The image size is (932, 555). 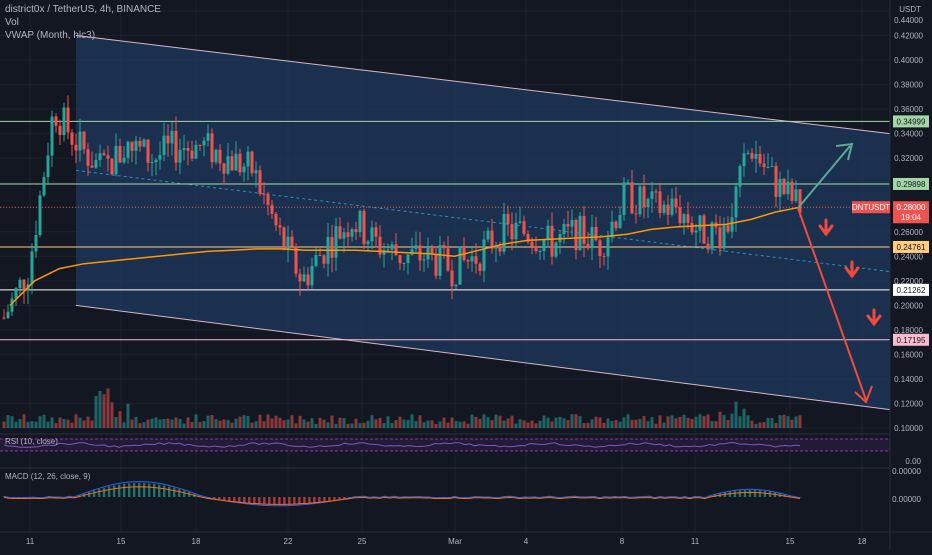 I want to click on arrow-up-head, so click(x=844, y=151).